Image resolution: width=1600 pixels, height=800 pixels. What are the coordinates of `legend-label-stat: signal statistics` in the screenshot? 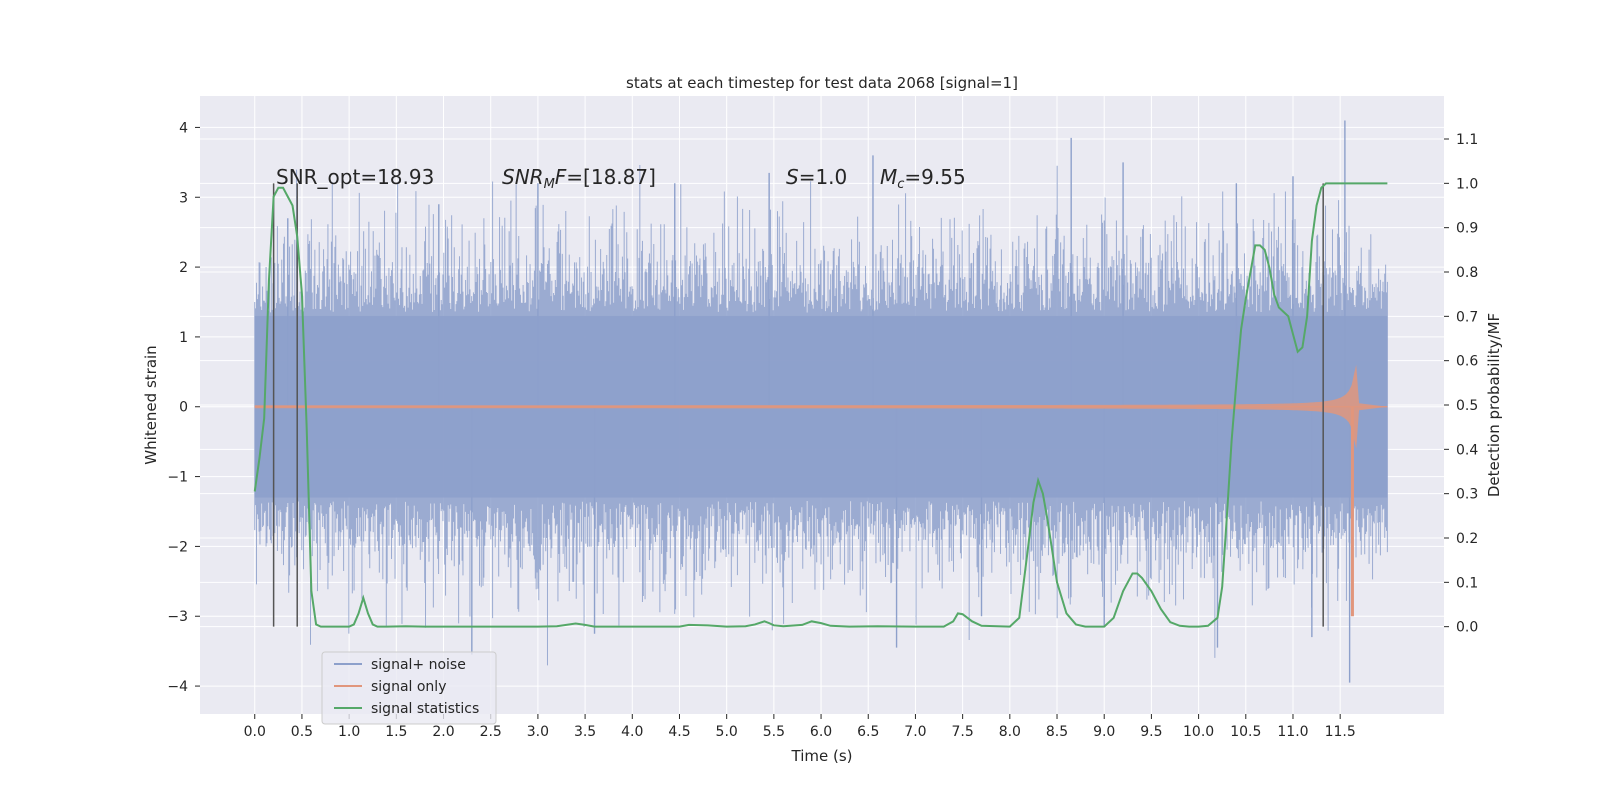 It's located at (425, 709).